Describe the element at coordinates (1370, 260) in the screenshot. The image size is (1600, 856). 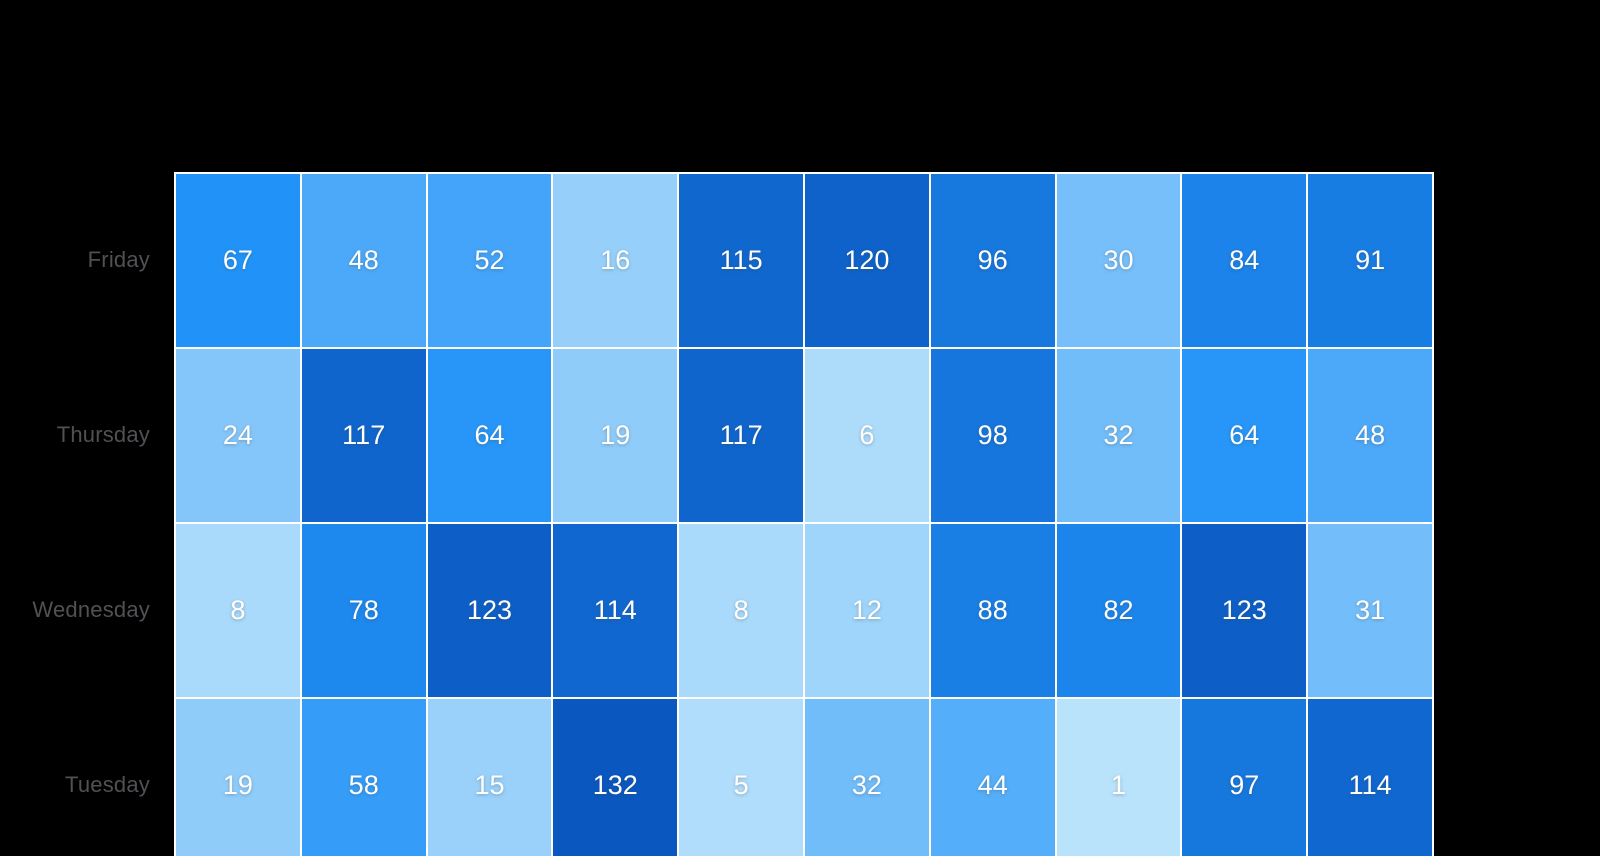
I see `heatmap-cell: 91` at that location.